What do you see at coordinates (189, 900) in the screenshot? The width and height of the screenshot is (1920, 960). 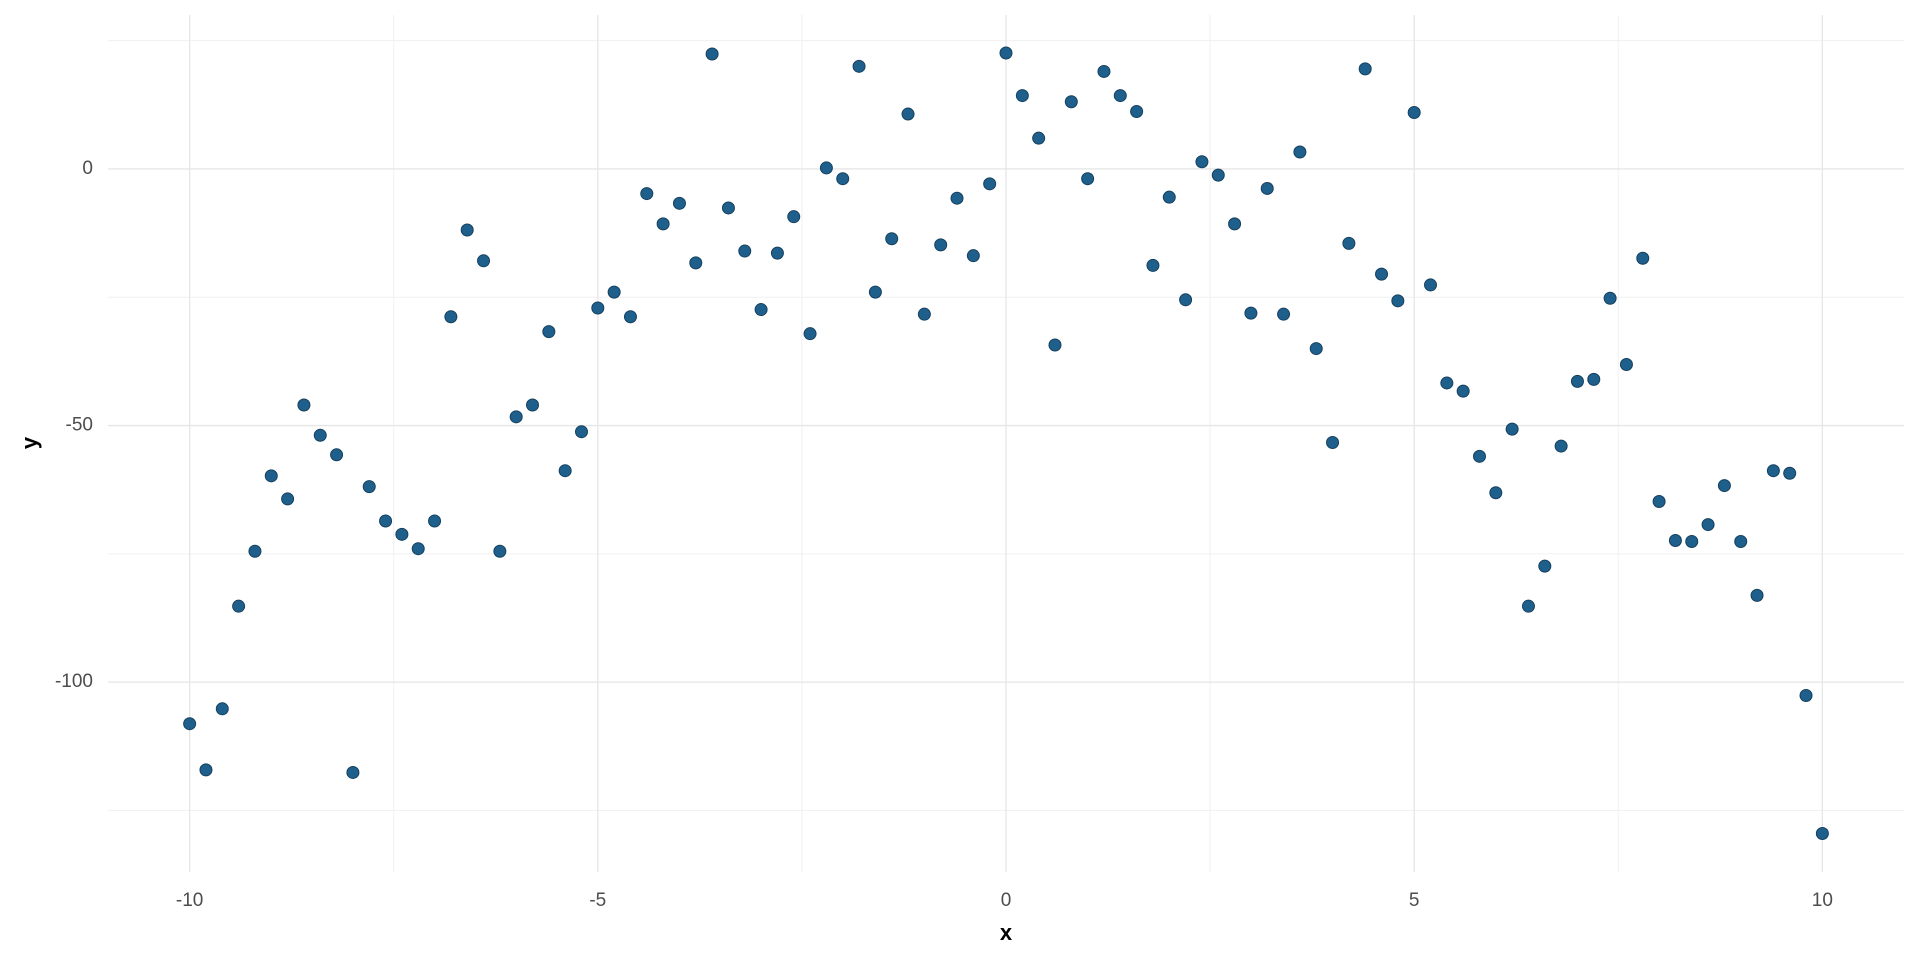 I see `x-tick-label: -10` at bounding box center [189, 900].